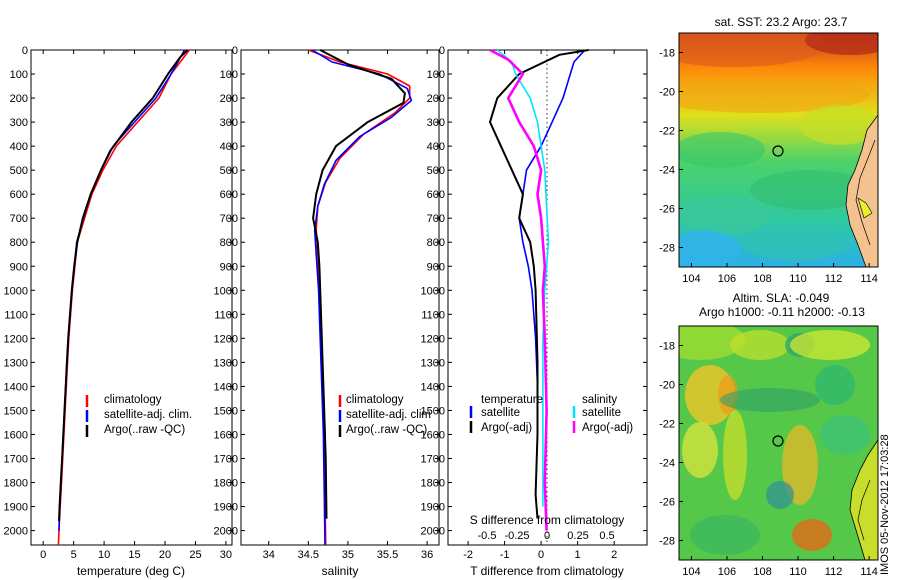  I want to click on depth-tick-label: 700, so click(19, 219).